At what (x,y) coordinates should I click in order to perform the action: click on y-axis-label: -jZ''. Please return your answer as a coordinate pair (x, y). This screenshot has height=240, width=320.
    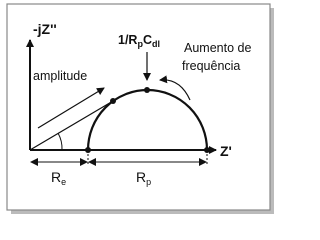
    Looking at the image, I should click on (45, 29).